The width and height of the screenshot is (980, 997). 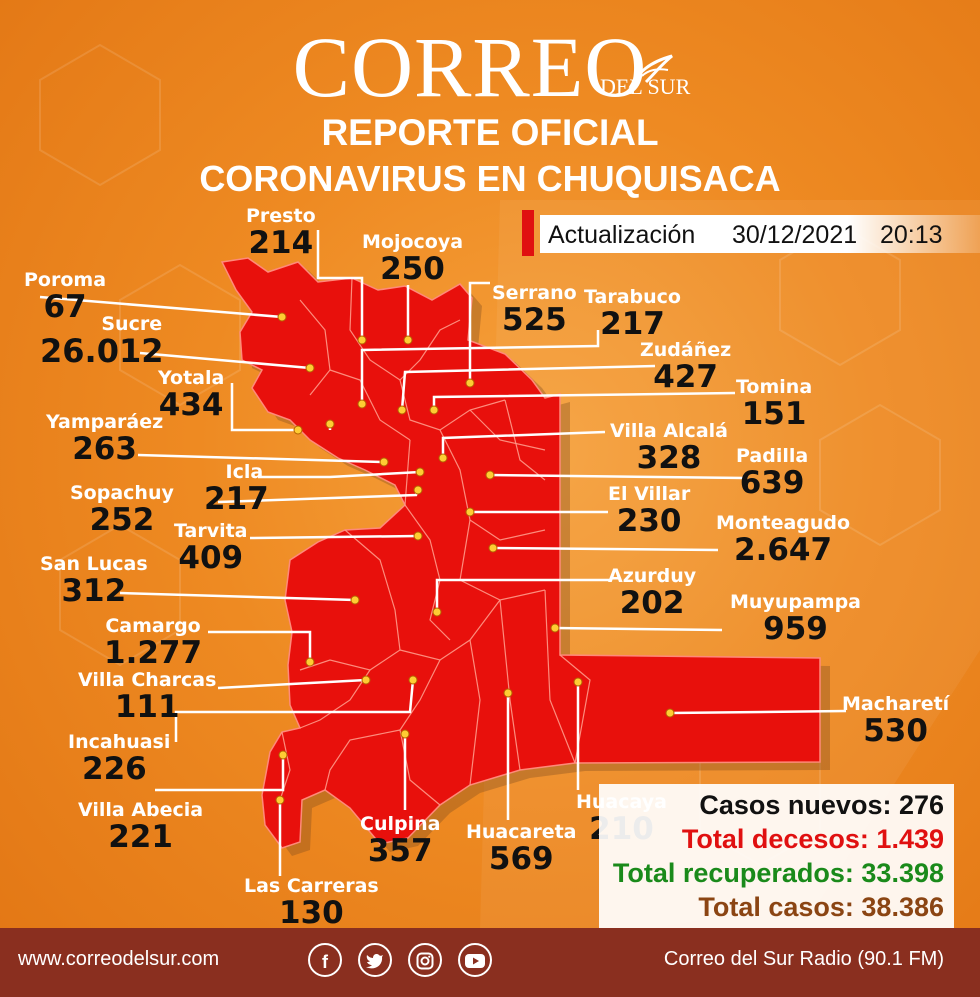 What do you see at coordinates (652, 603) in the screenshot?
I see `municipality-cases: 202` at bounding box center [652, 603].